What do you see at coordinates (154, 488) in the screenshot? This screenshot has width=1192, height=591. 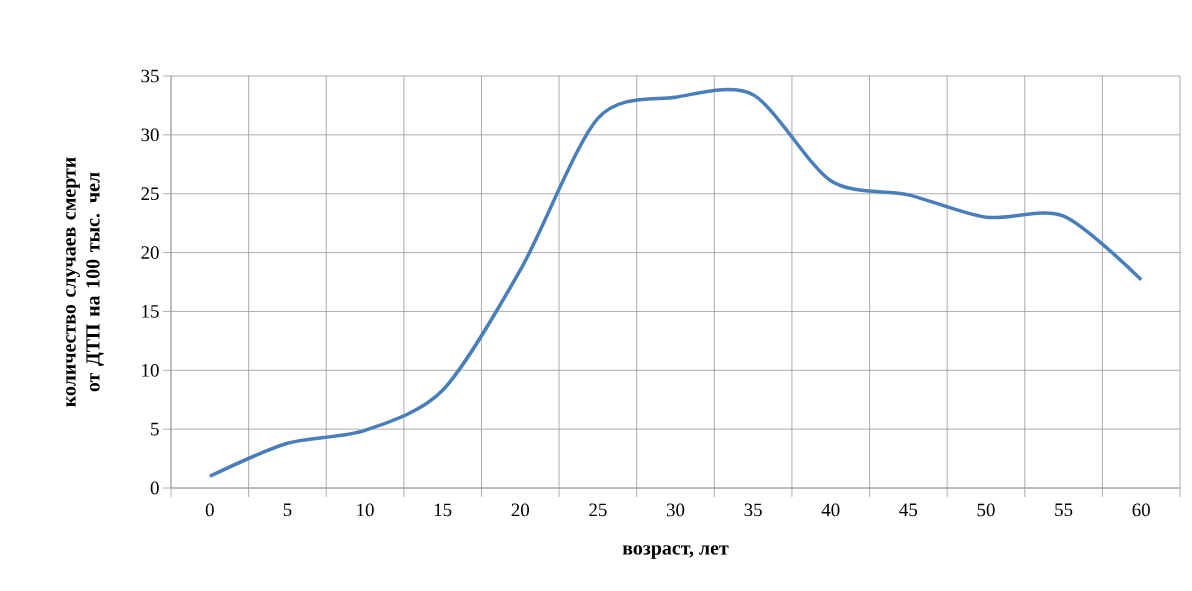 I see `y-tick-label: 0` at bounding box center [154, 488].